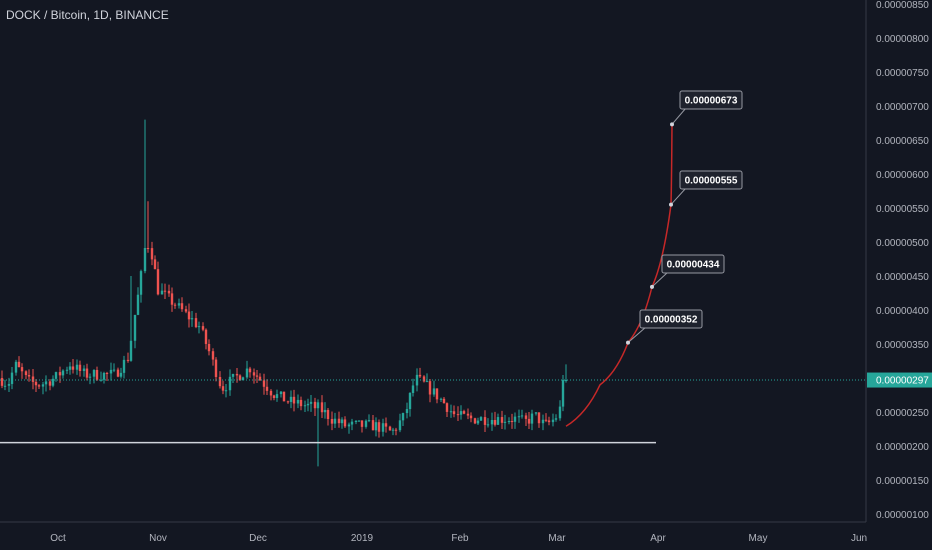 The height and width of the screenshot is (550, 932). What do you see at coordinates (902, 481) in the screenshot?
I see `y-tick-label: 0.00000150` at bounding box center [902, 481].